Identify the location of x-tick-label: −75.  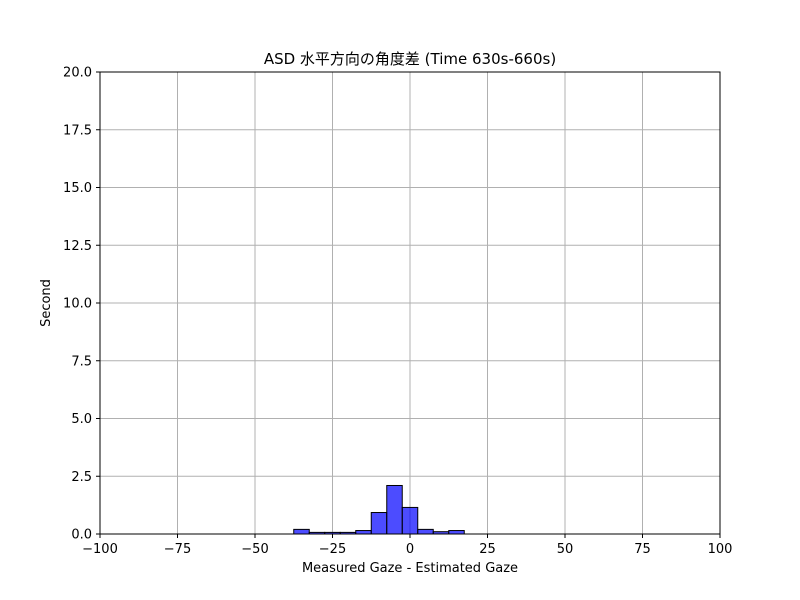
(177, 549).